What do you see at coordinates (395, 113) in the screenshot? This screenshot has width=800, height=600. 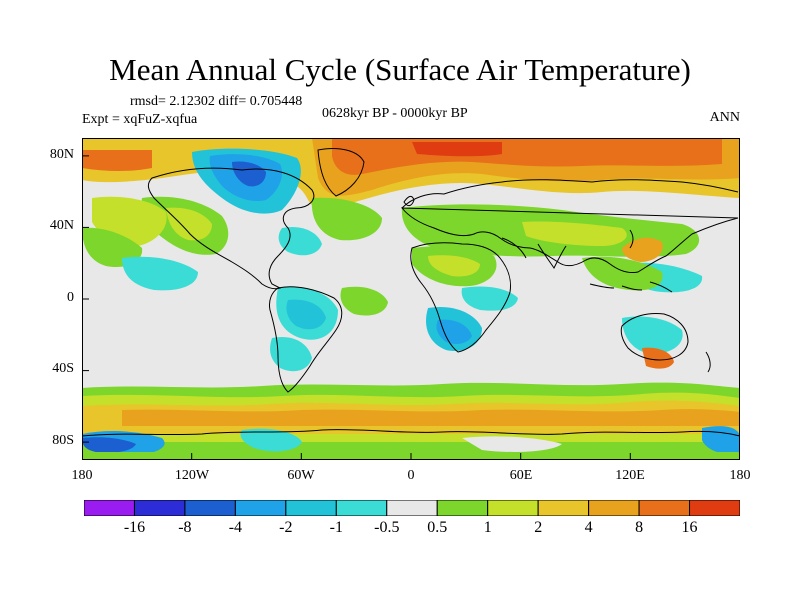 I see `period-label: 0628kyr BP - 0000kyr BP` at bounding box center [395, 113].